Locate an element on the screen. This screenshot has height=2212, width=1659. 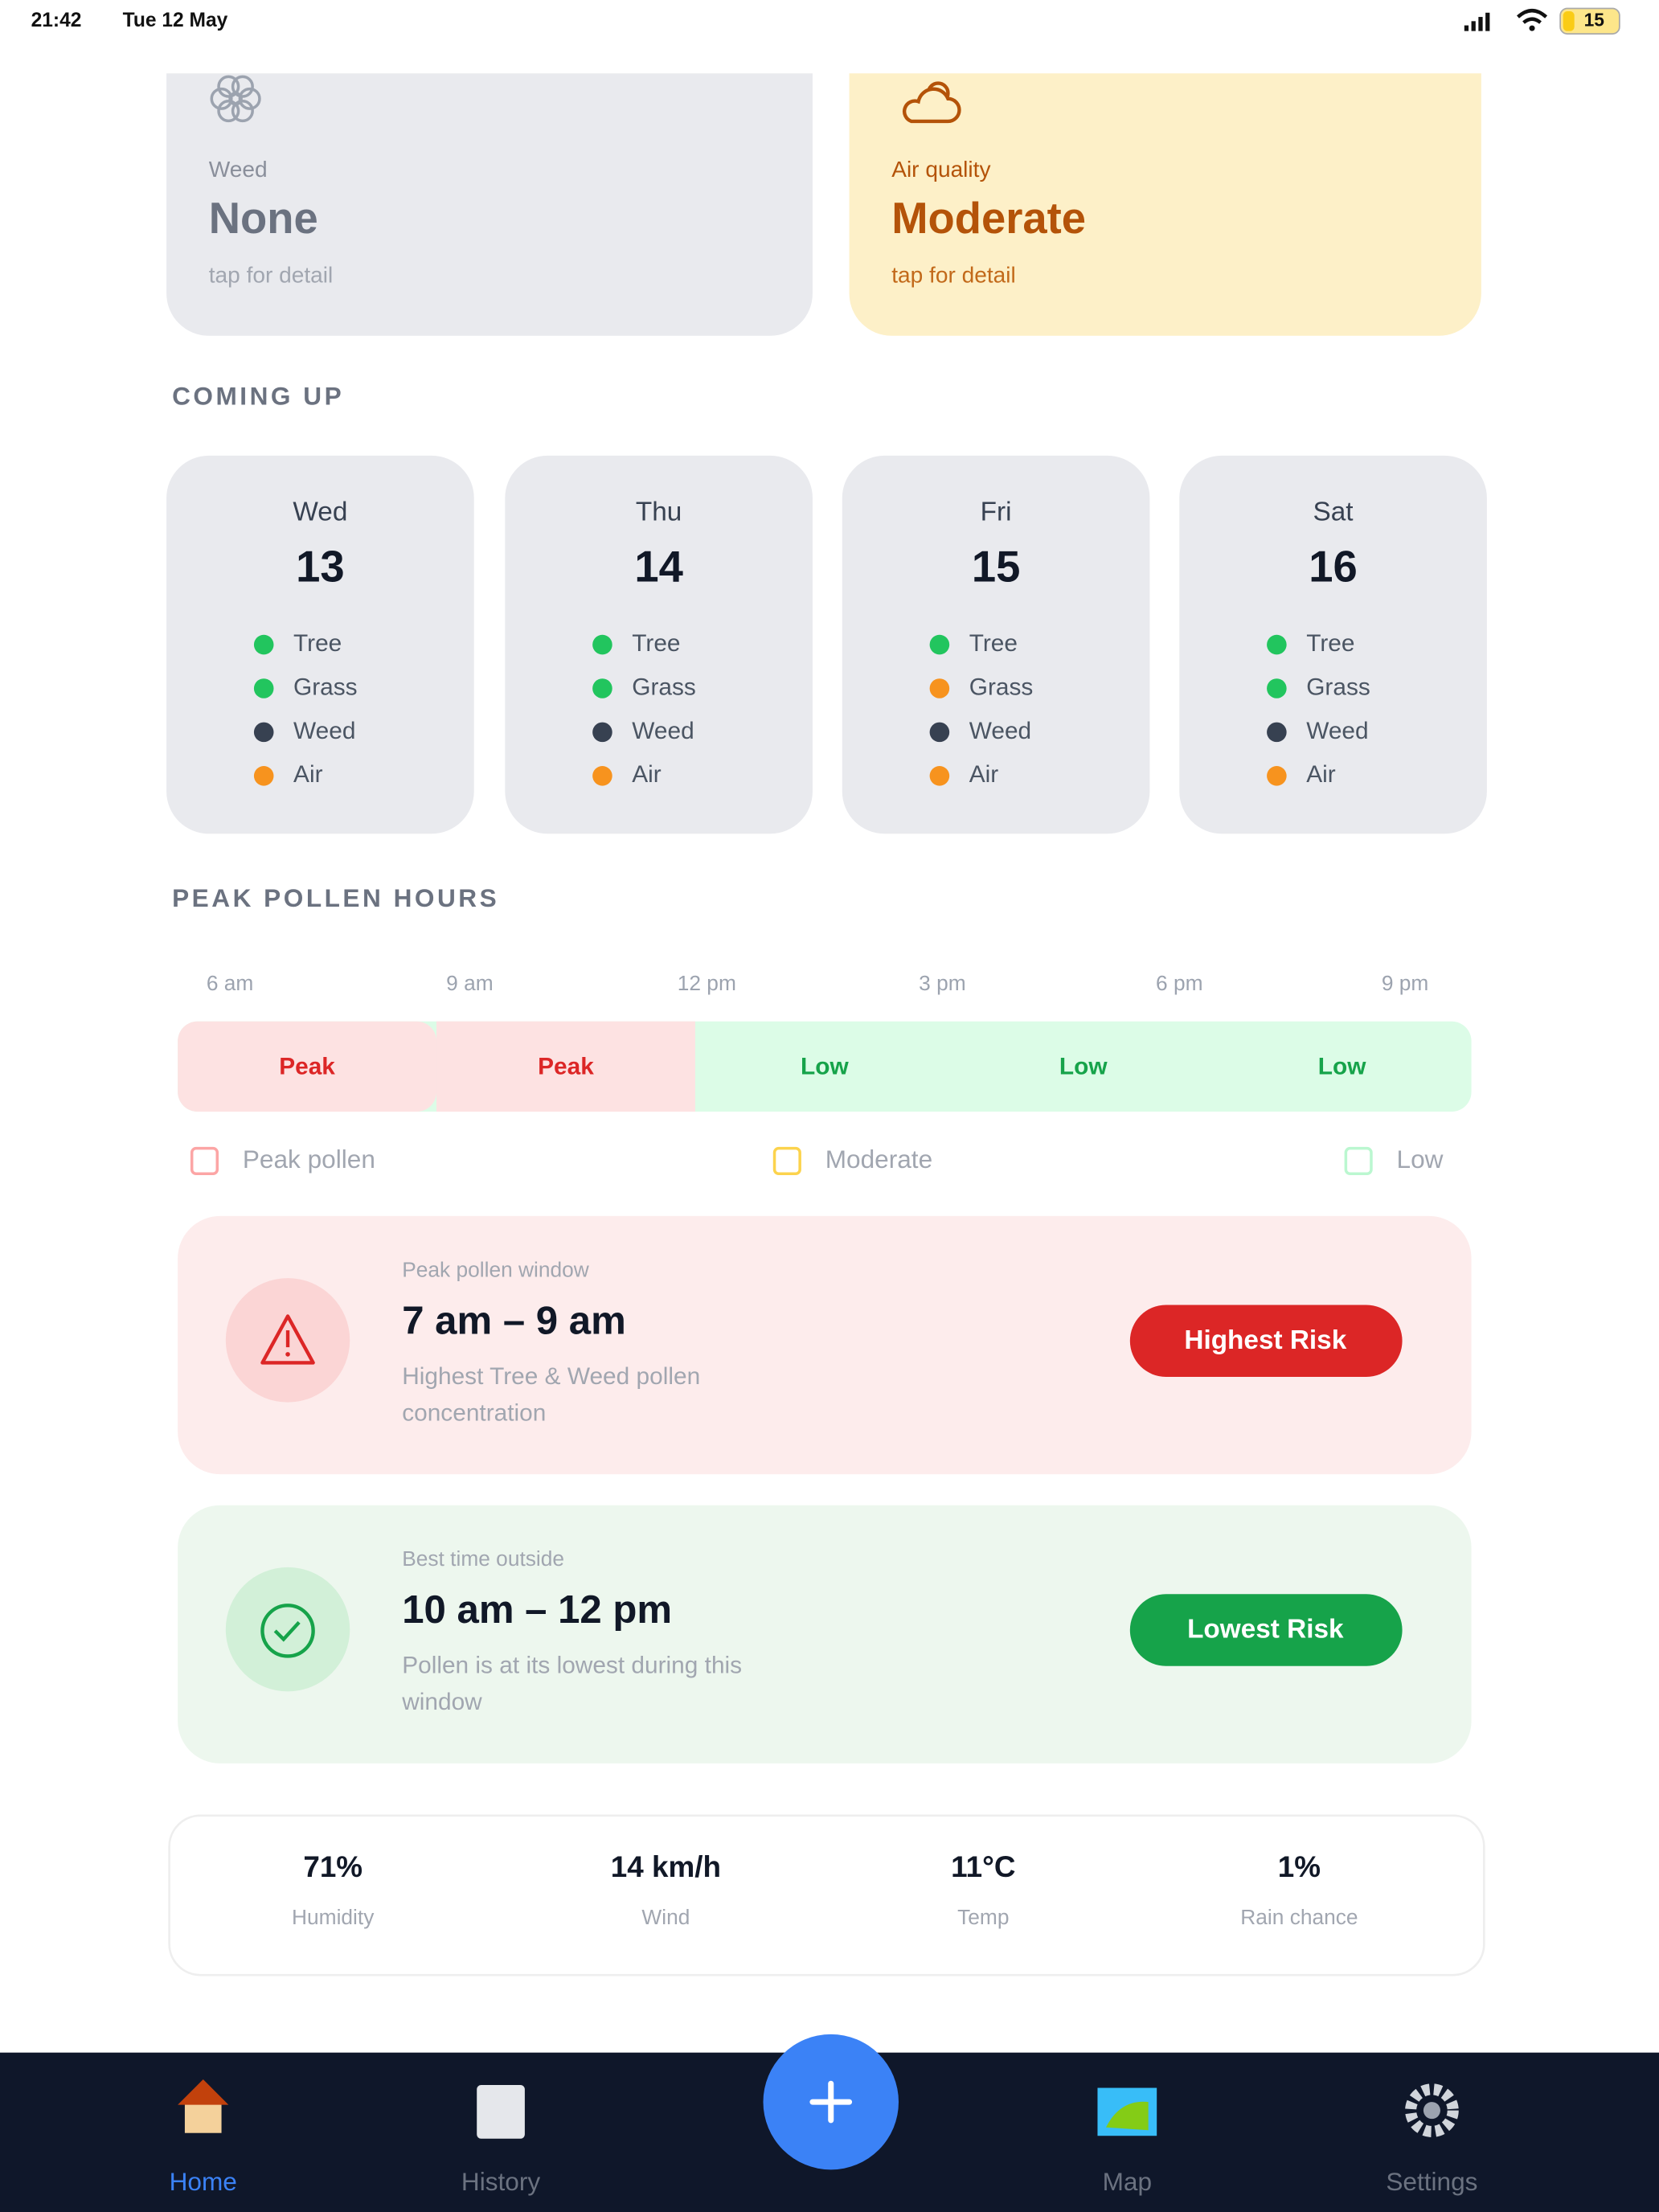
card-label: Weed is located at coordinates (238, 169).